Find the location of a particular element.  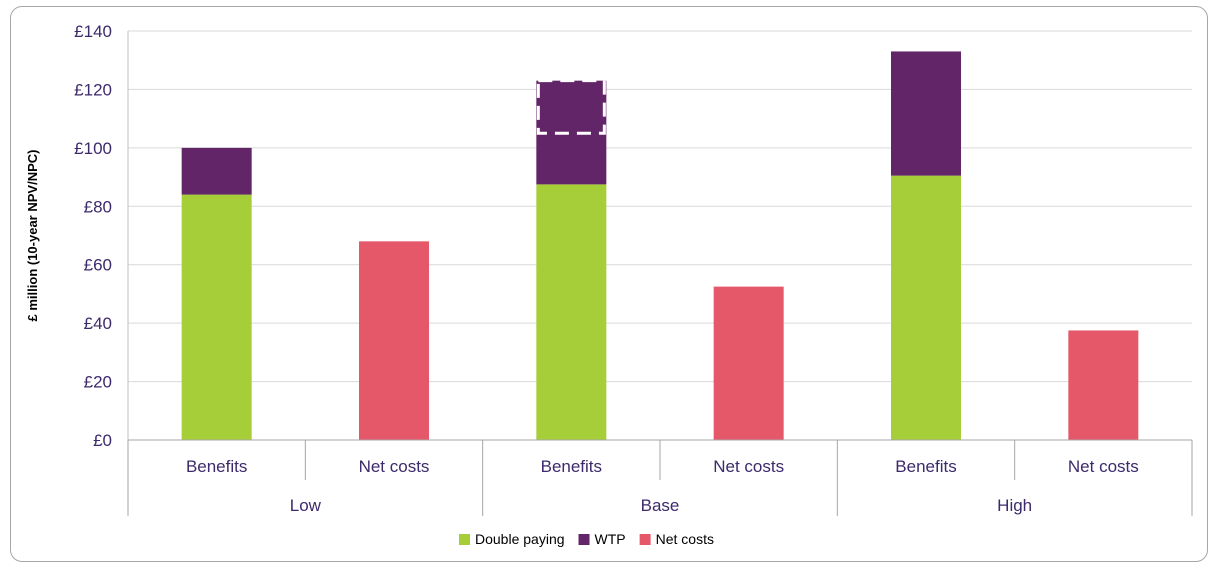

y-axis-ticks: £0 £20 £40 £60 £80 £100 £120 £140 is located at coordinates (93, 236).